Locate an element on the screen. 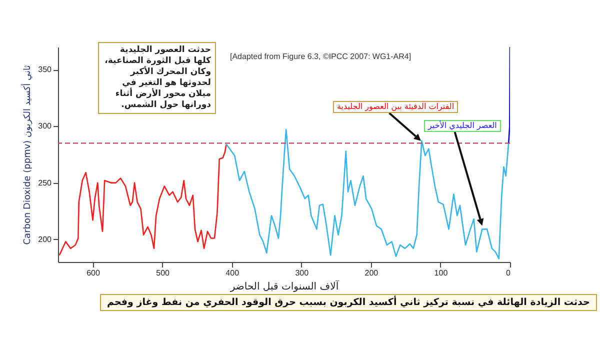 The image size is (600, 350). y-tick-label: 350 is located at coordinates (45, 69).